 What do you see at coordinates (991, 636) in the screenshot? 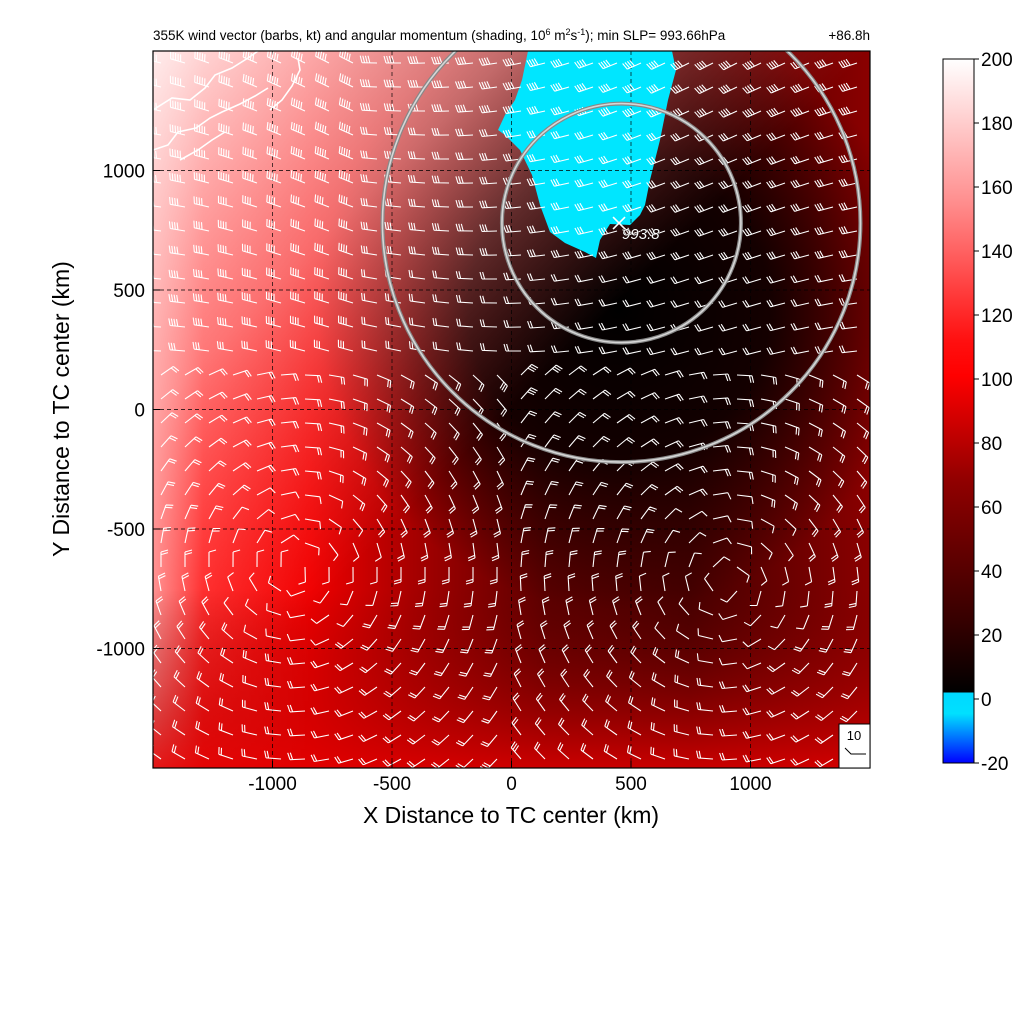
I see `colorbar-tick-label: 20` at bounding box center [991, 636].